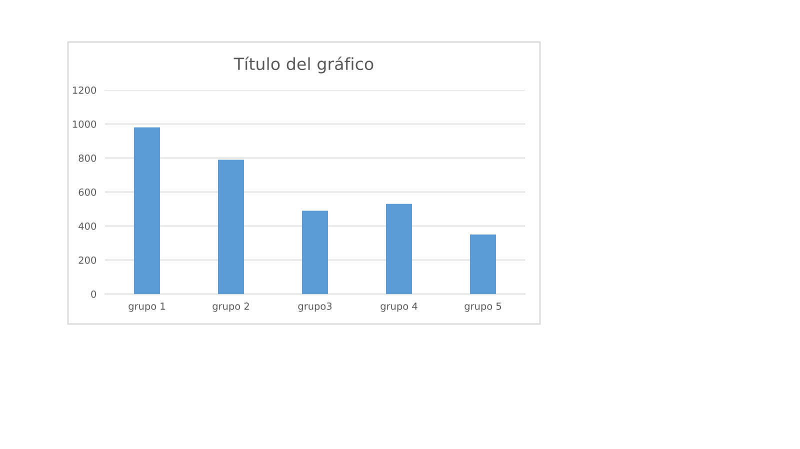 This screenshot has height=449, width=800. What do you see at coordinates (84, 124) in the screenshot?
I see `y-tick-label: 1000` at bounding box center [84, 124].